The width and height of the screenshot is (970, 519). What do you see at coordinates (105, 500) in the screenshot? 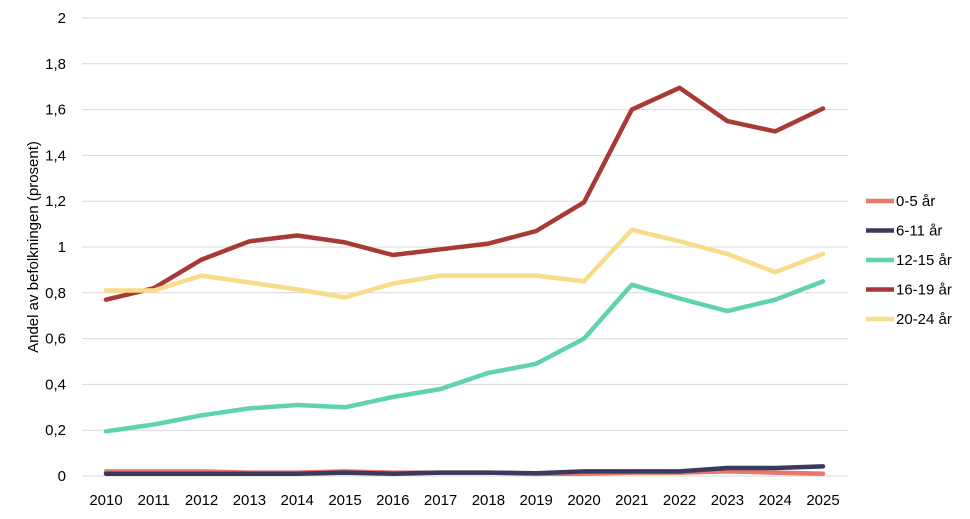
I see `x-tick-label: 2010` at bounding box center [105, 500].